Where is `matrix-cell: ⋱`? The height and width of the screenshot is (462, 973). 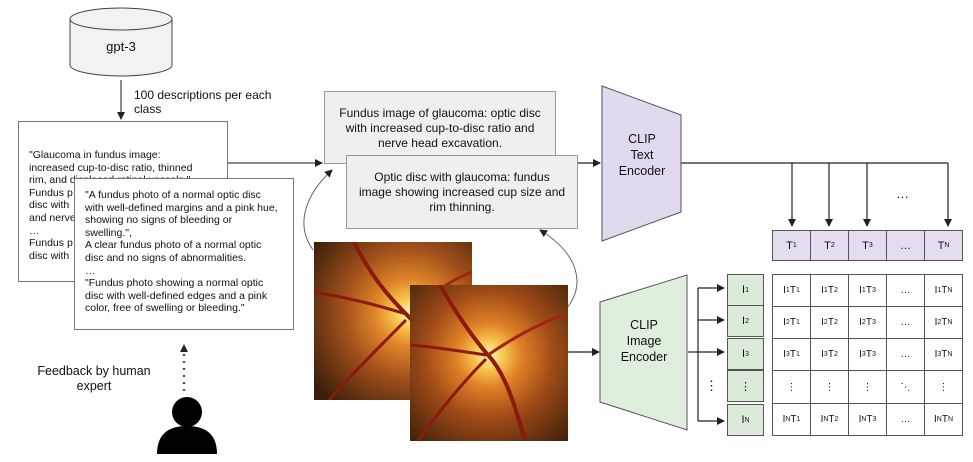 matrix-cell: ⋱ is located at coordinates (905, 387).